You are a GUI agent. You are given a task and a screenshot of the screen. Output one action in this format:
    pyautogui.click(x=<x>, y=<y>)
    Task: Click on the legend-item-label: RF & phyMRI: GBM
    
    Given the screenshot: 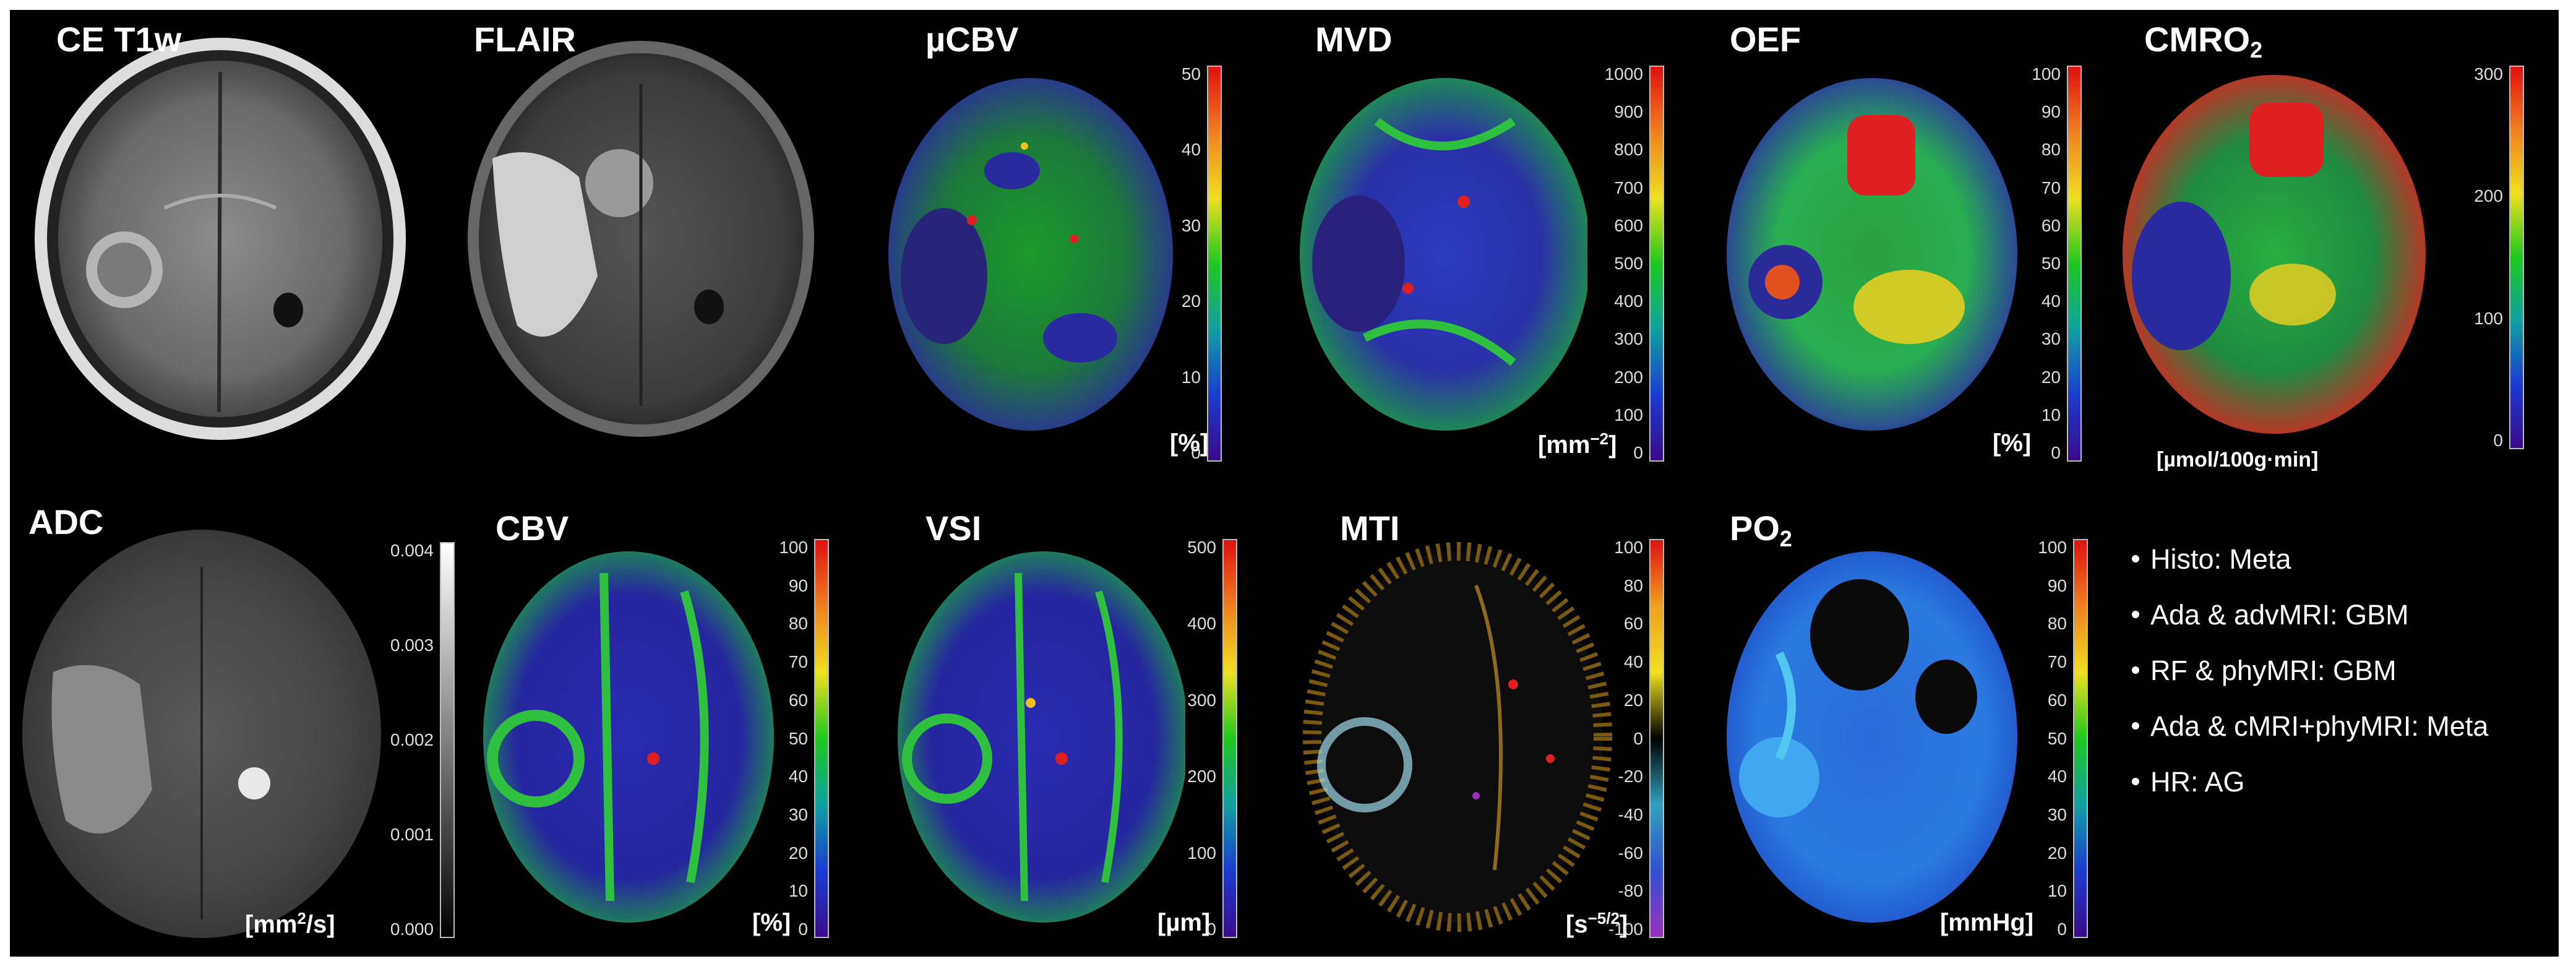 What is the action you would take?
    pyautogui.click(x=2273, y=670)
    